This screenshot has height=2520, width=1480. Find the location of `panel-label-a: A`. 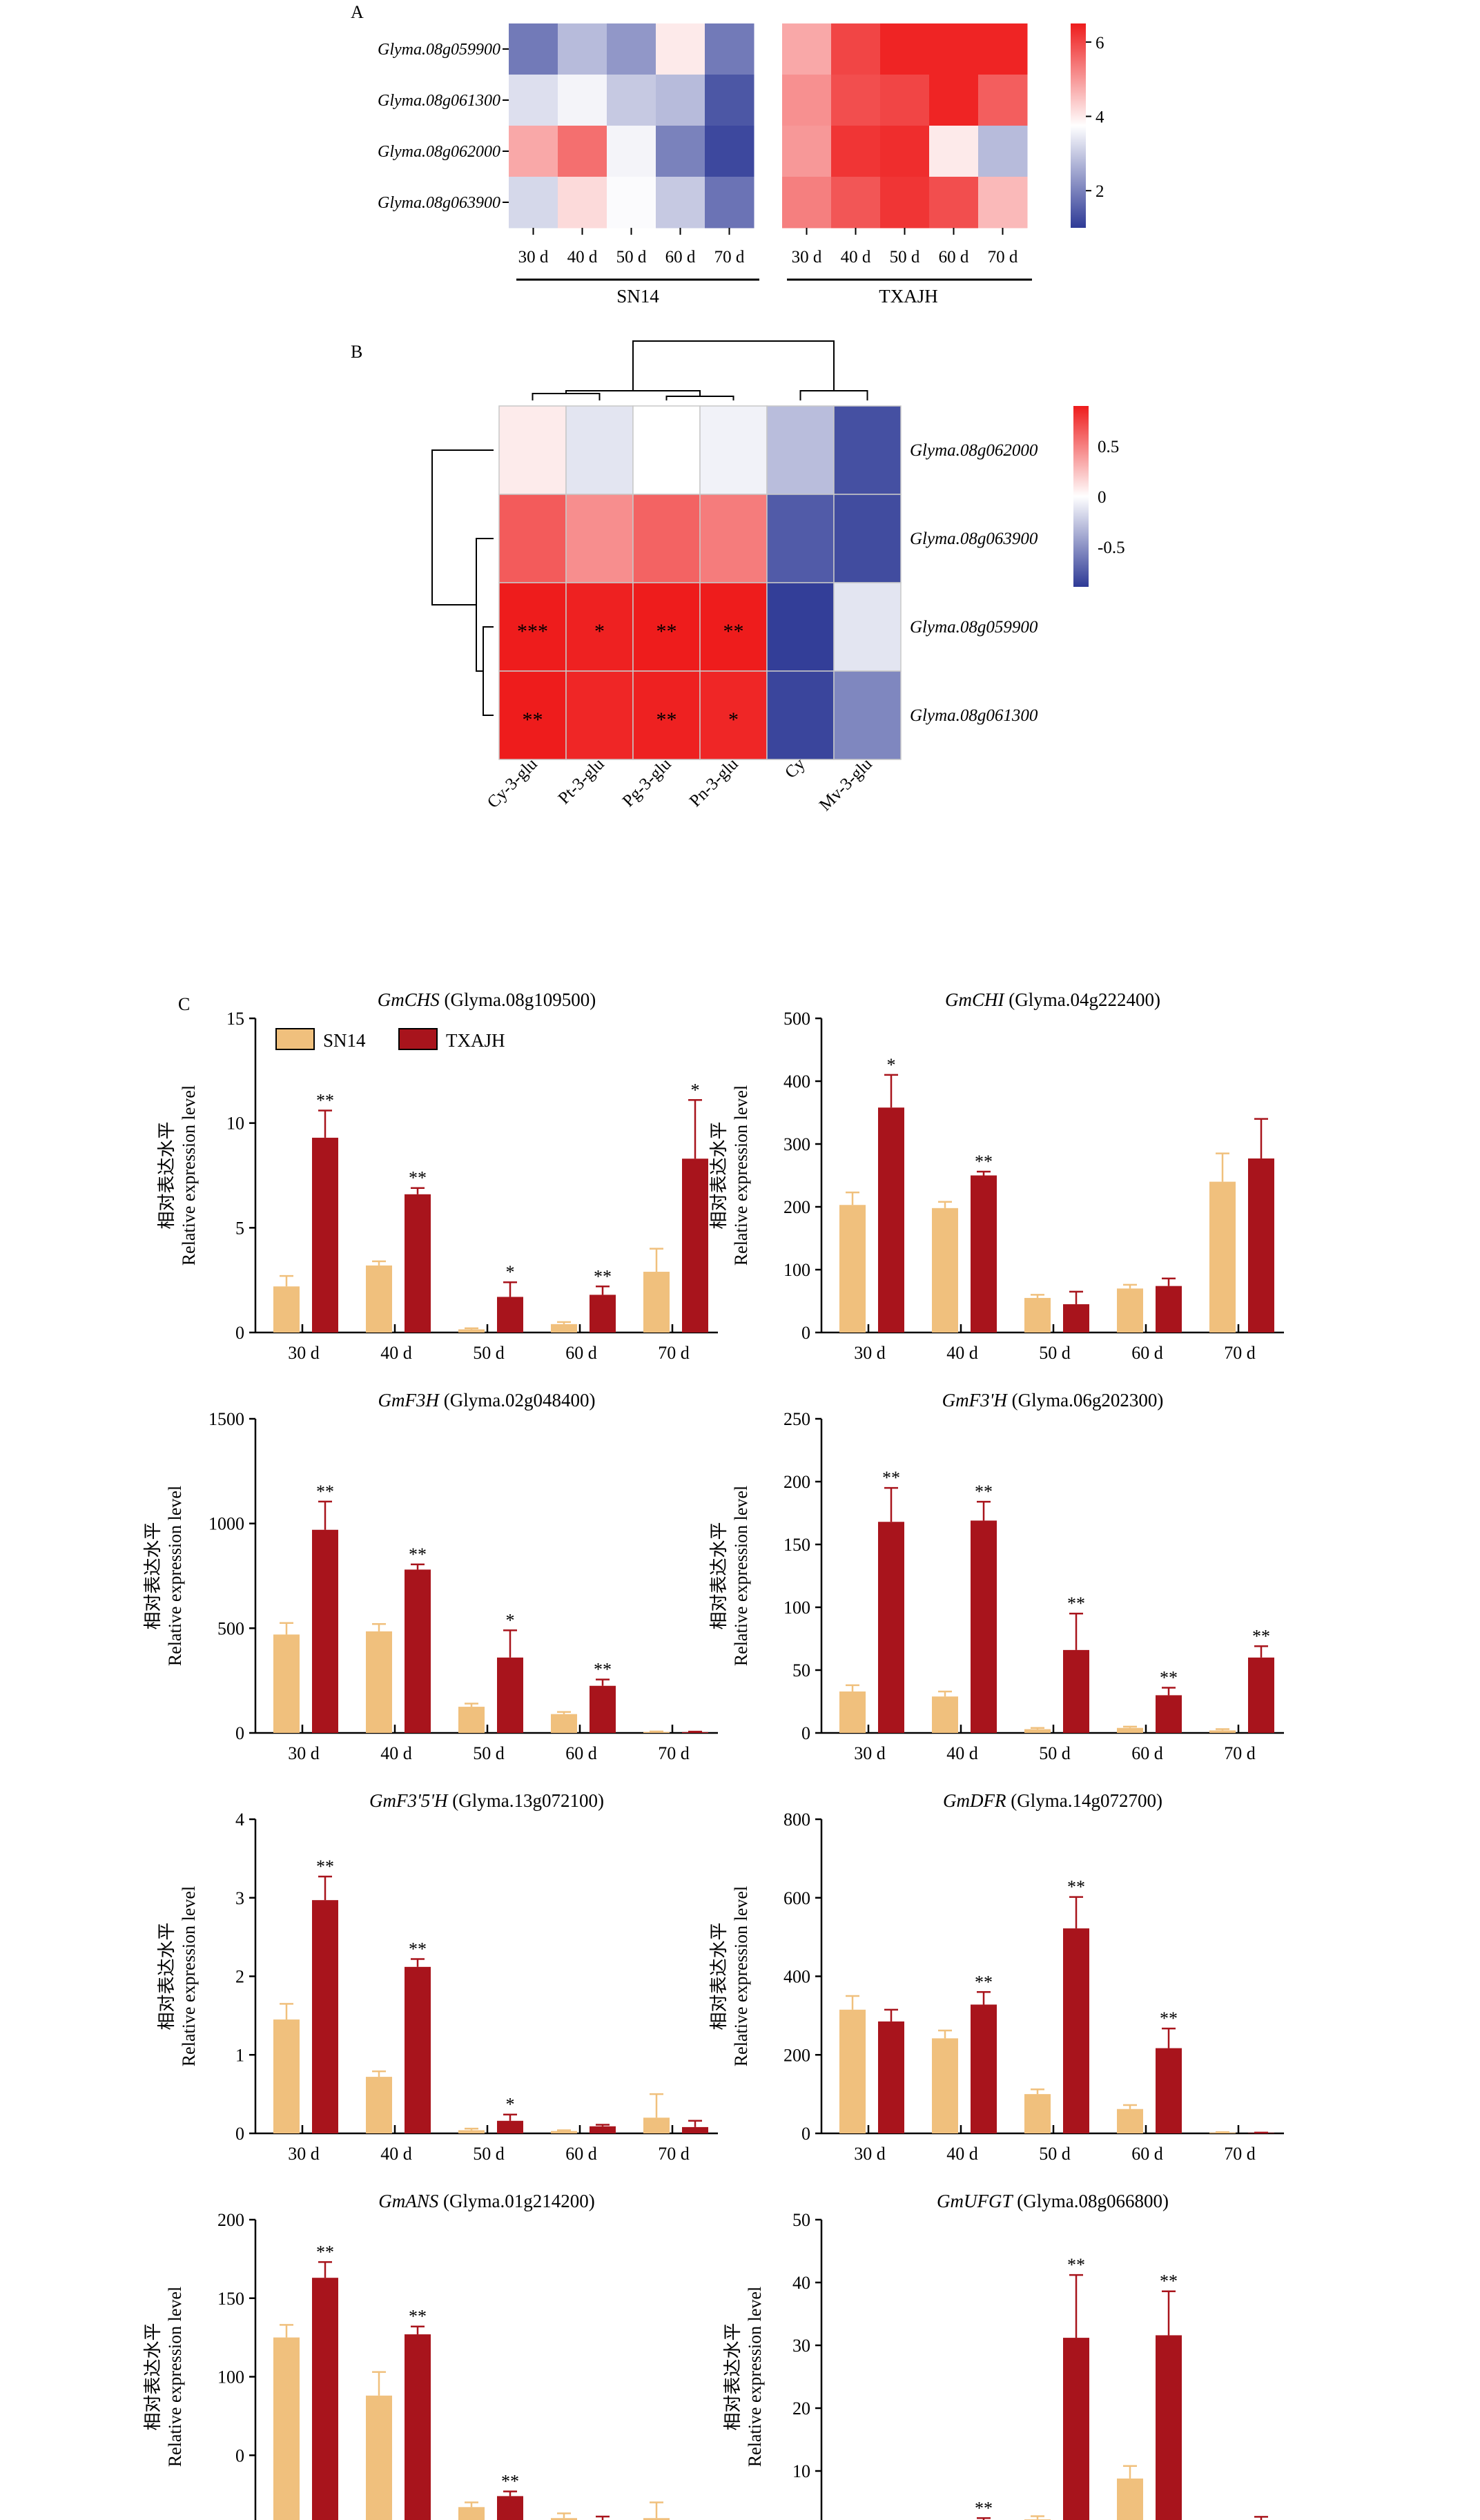

panel-label-a: A is located at coordinates (357, 12).